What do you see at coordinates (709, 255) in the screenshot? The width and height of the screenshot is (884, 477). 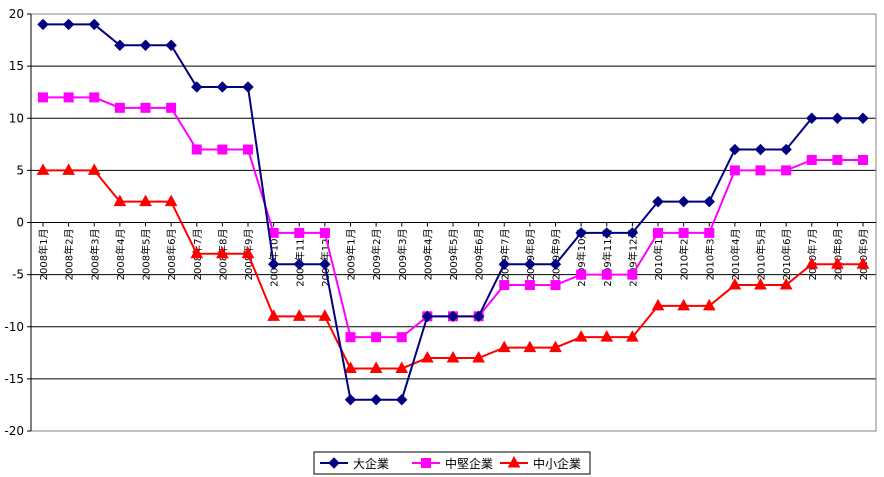 I see `x-tick-label: 2010年3月` at bounding box center [709, 255].